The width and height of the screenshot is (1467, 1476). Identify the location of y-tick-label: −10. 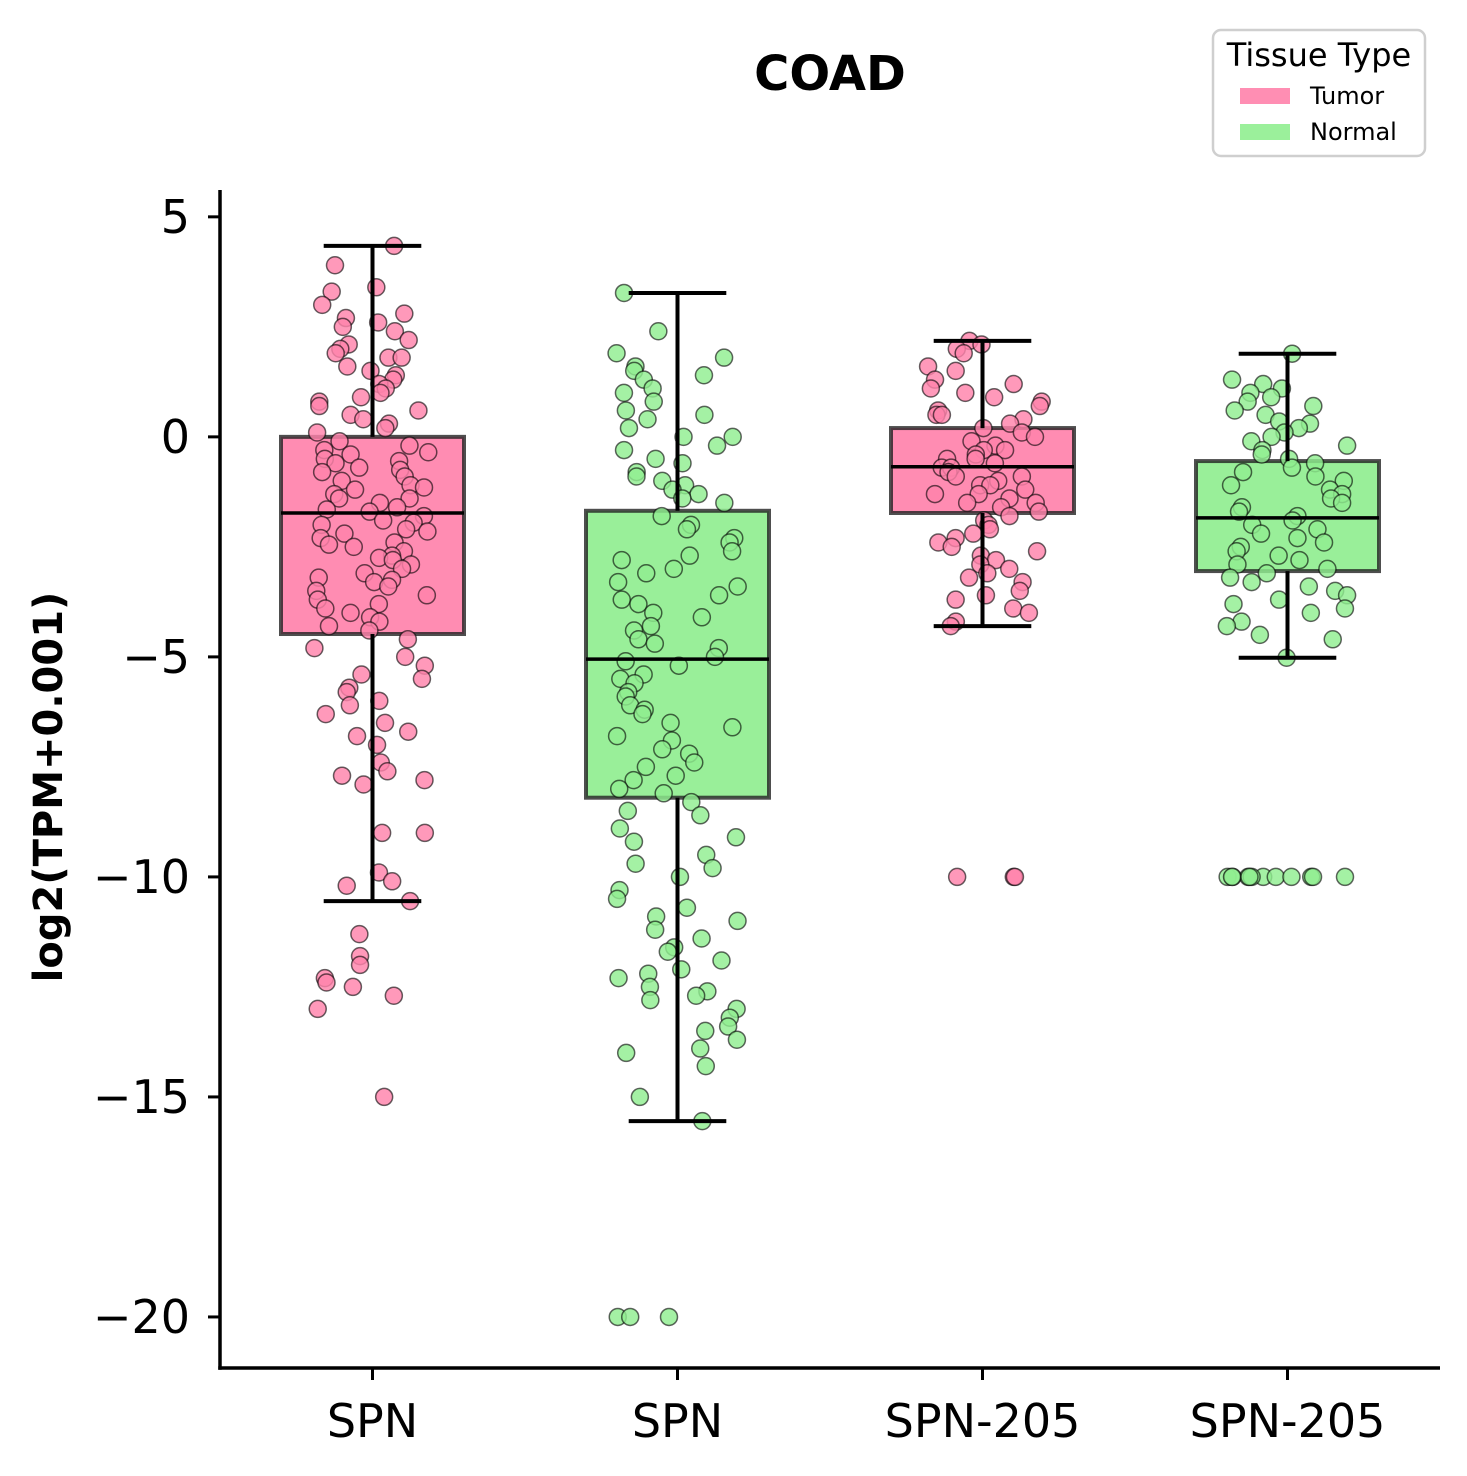
(141, 877).